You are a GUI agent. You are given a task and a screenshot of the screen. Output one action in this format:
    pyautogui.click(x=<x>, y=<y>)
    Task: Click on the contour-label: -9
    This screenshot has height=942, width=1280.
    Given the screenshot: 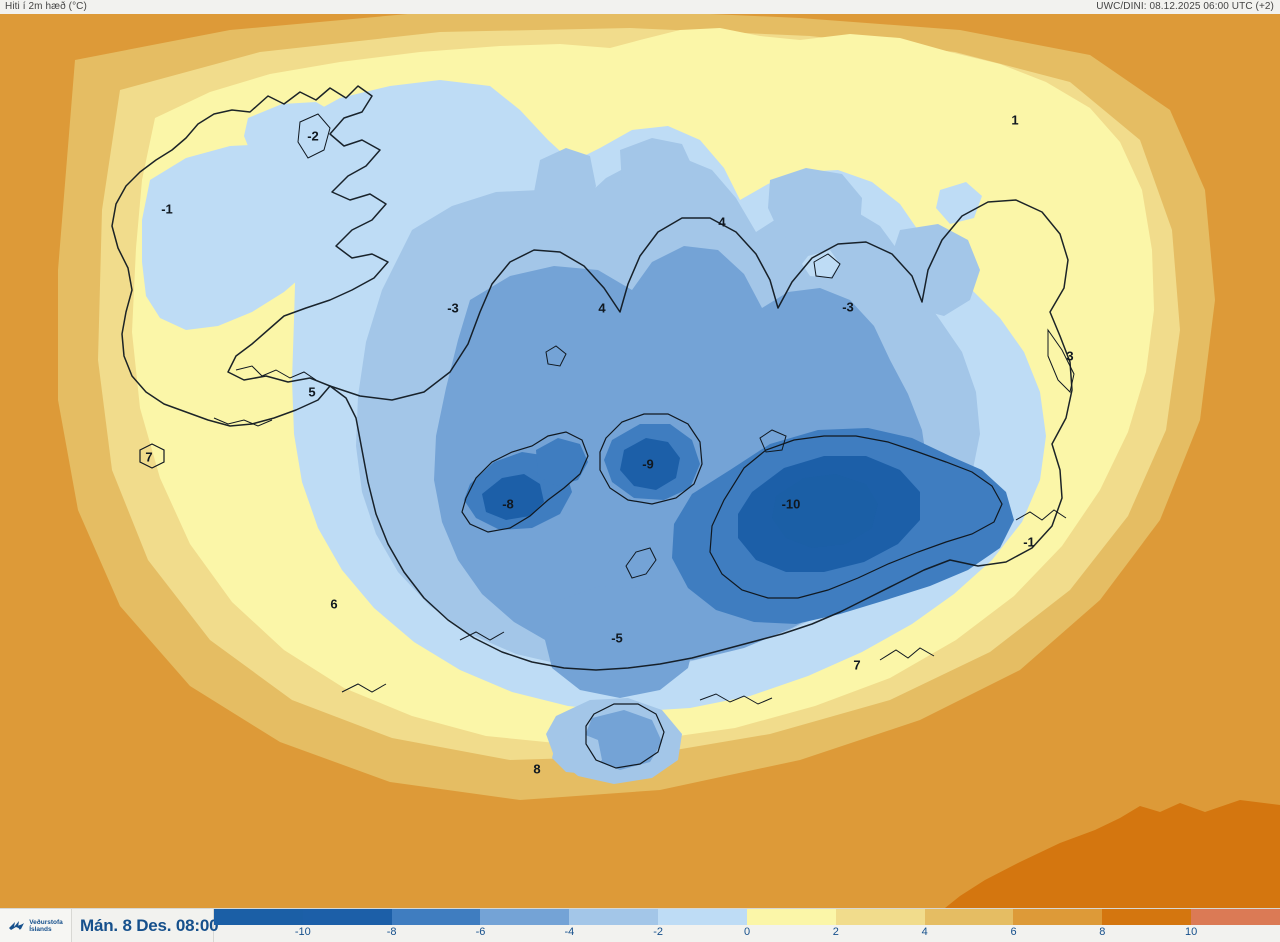 What is the action you would take?
    pyautogui.click(x=648, y=464)
    